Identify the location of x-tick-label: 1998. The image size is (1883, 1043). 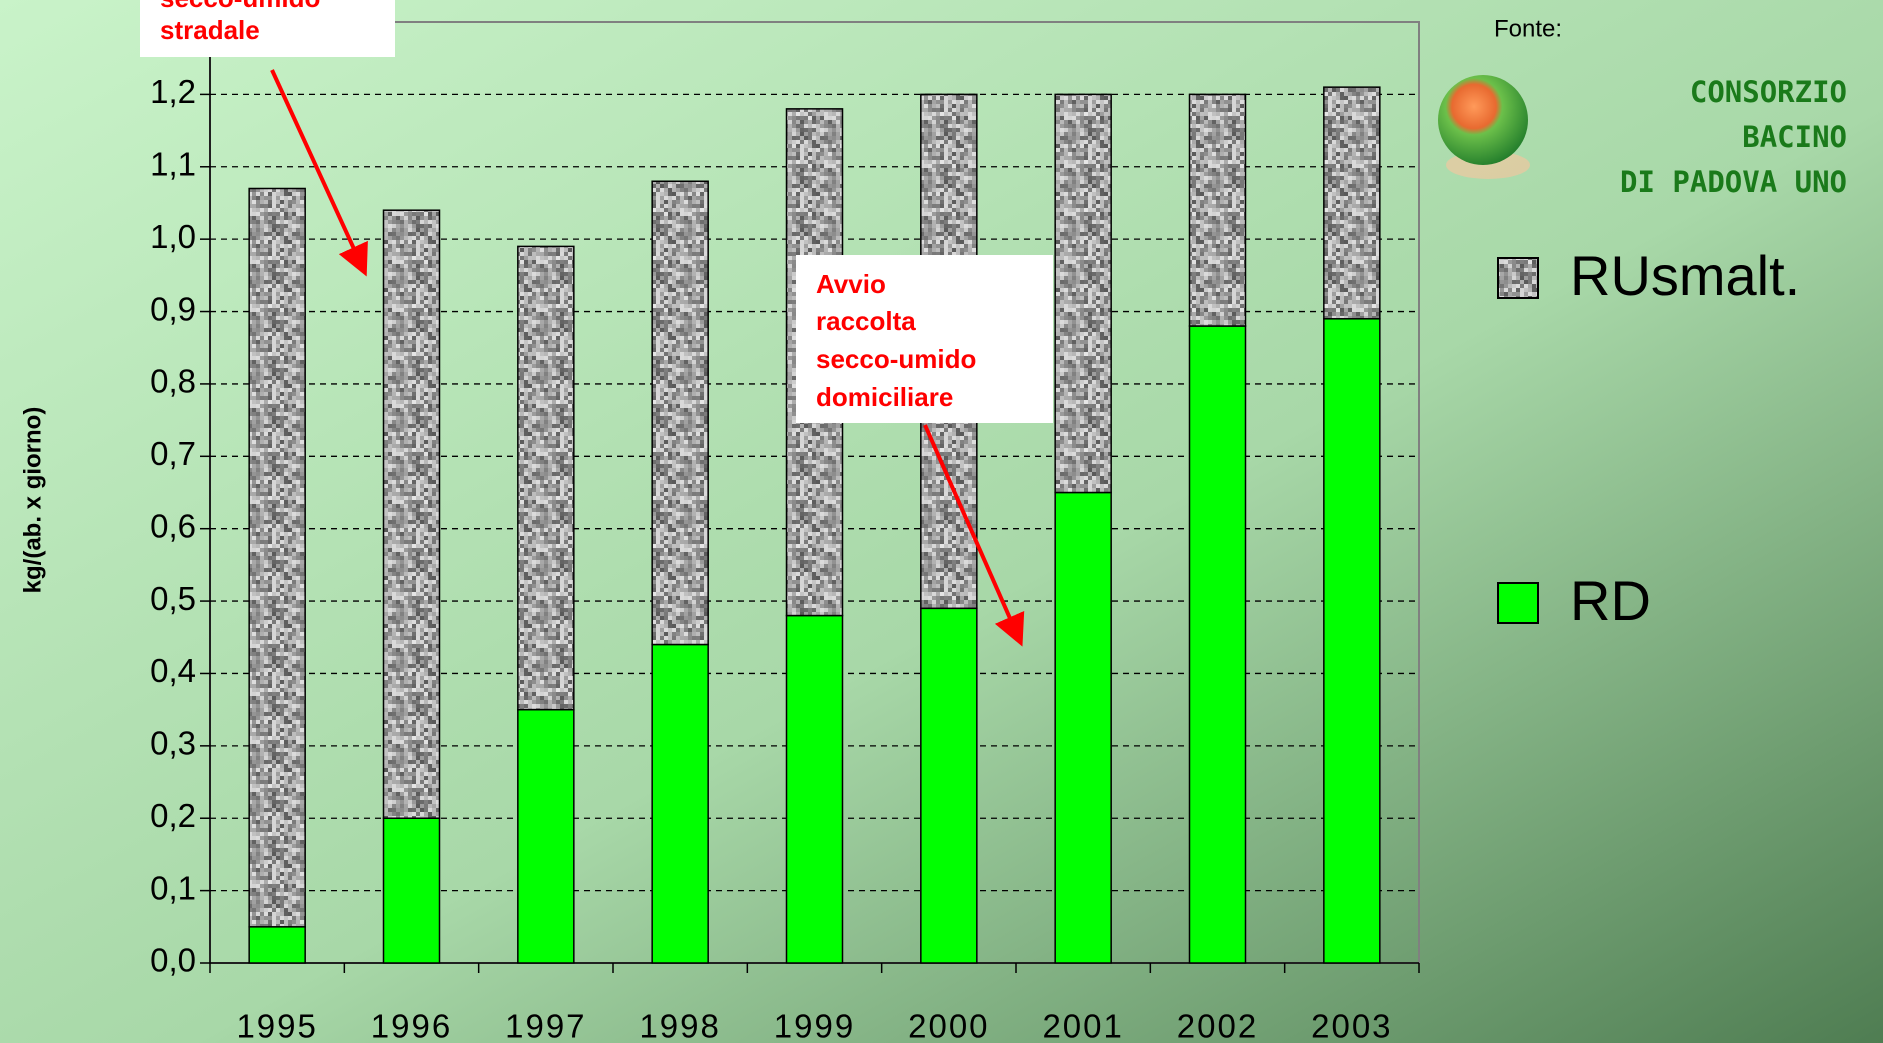
(679, 1025).